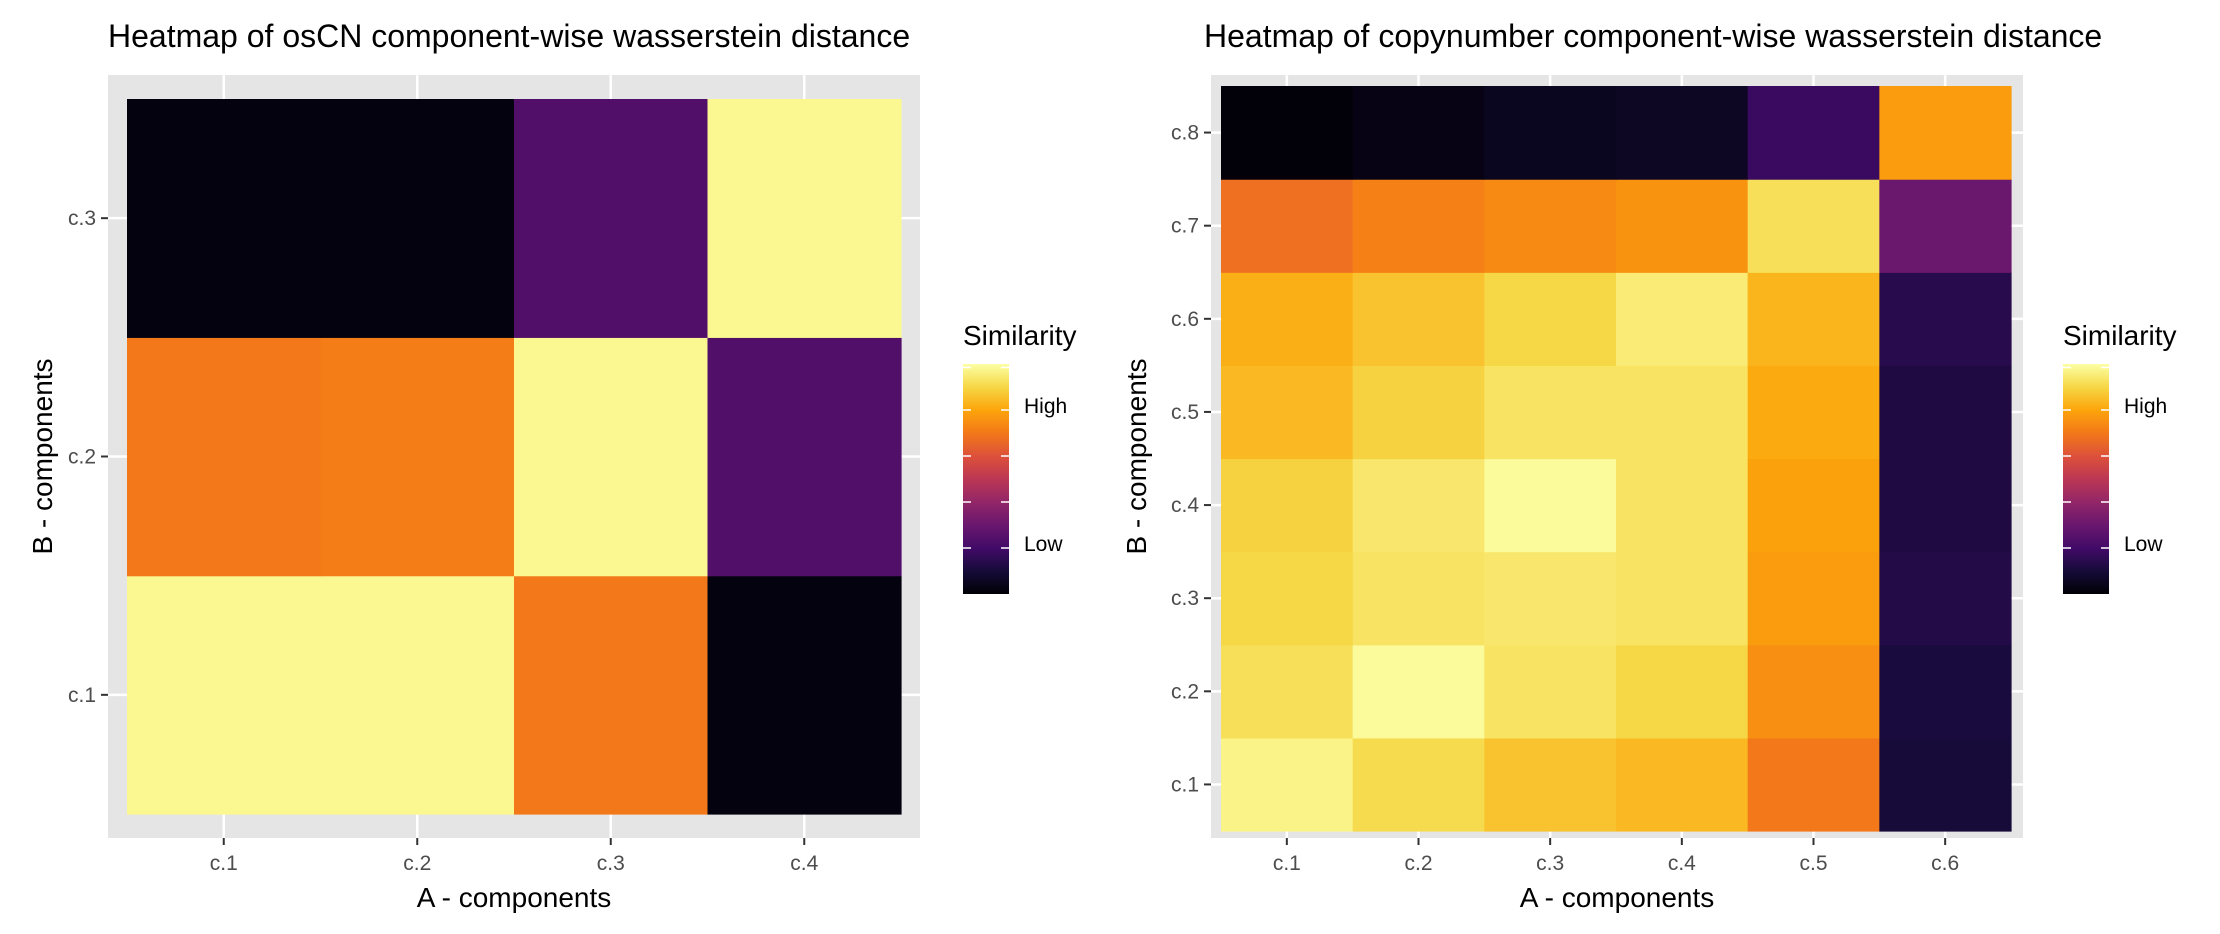 This screenshot has width=2220, height=934. I want to click on copynumber-cell-c.1-c.2, so click(1287, 691).